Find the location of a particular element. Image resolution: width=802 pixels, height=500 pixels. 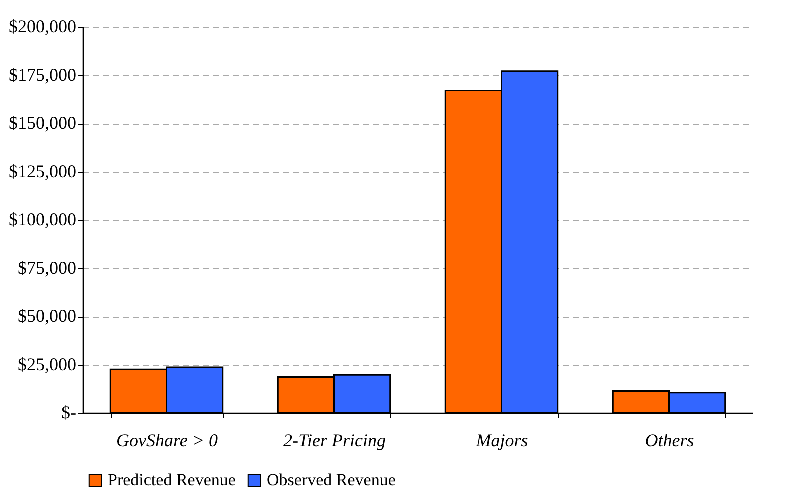

y-tick-label: $75,000 is located at coordinates (47, 268).